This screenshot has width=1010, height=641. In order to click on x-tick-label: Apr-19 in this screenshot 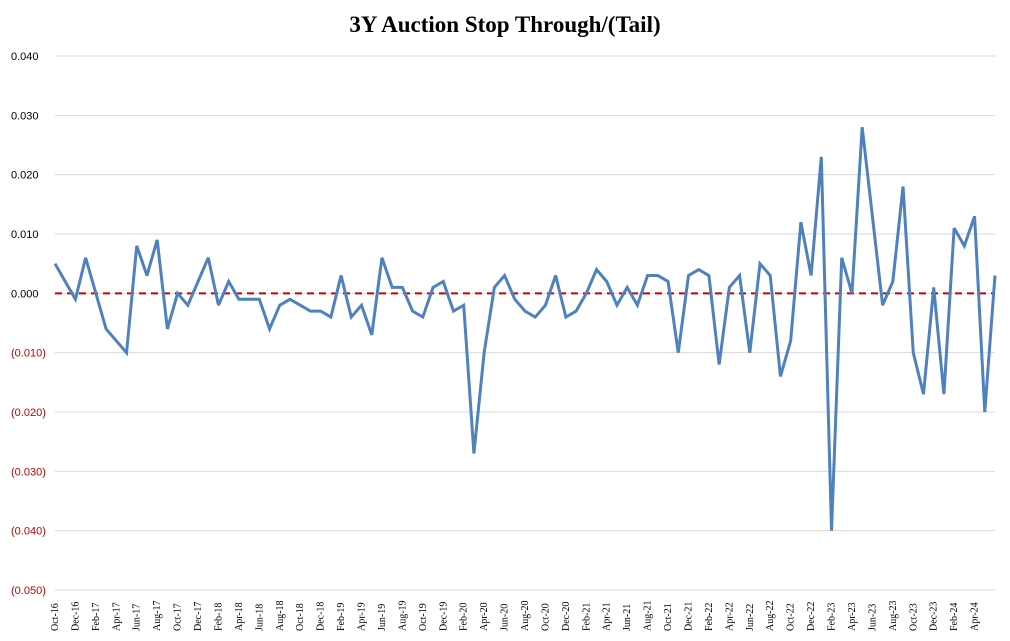, I will do `click(362, 616)`.